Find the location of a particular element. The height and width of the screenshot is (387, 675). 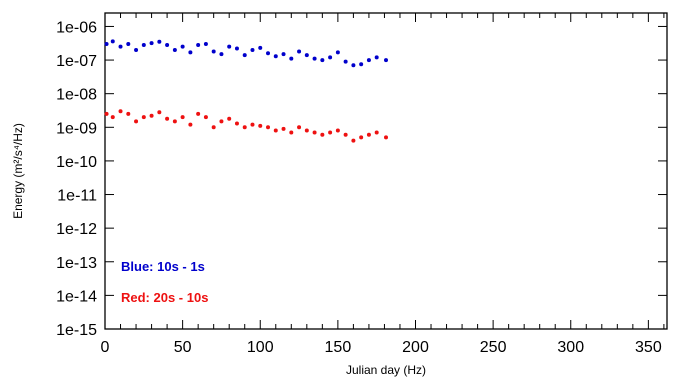

y-tick-label: 1e-07 is located at coordinates (76, 61).